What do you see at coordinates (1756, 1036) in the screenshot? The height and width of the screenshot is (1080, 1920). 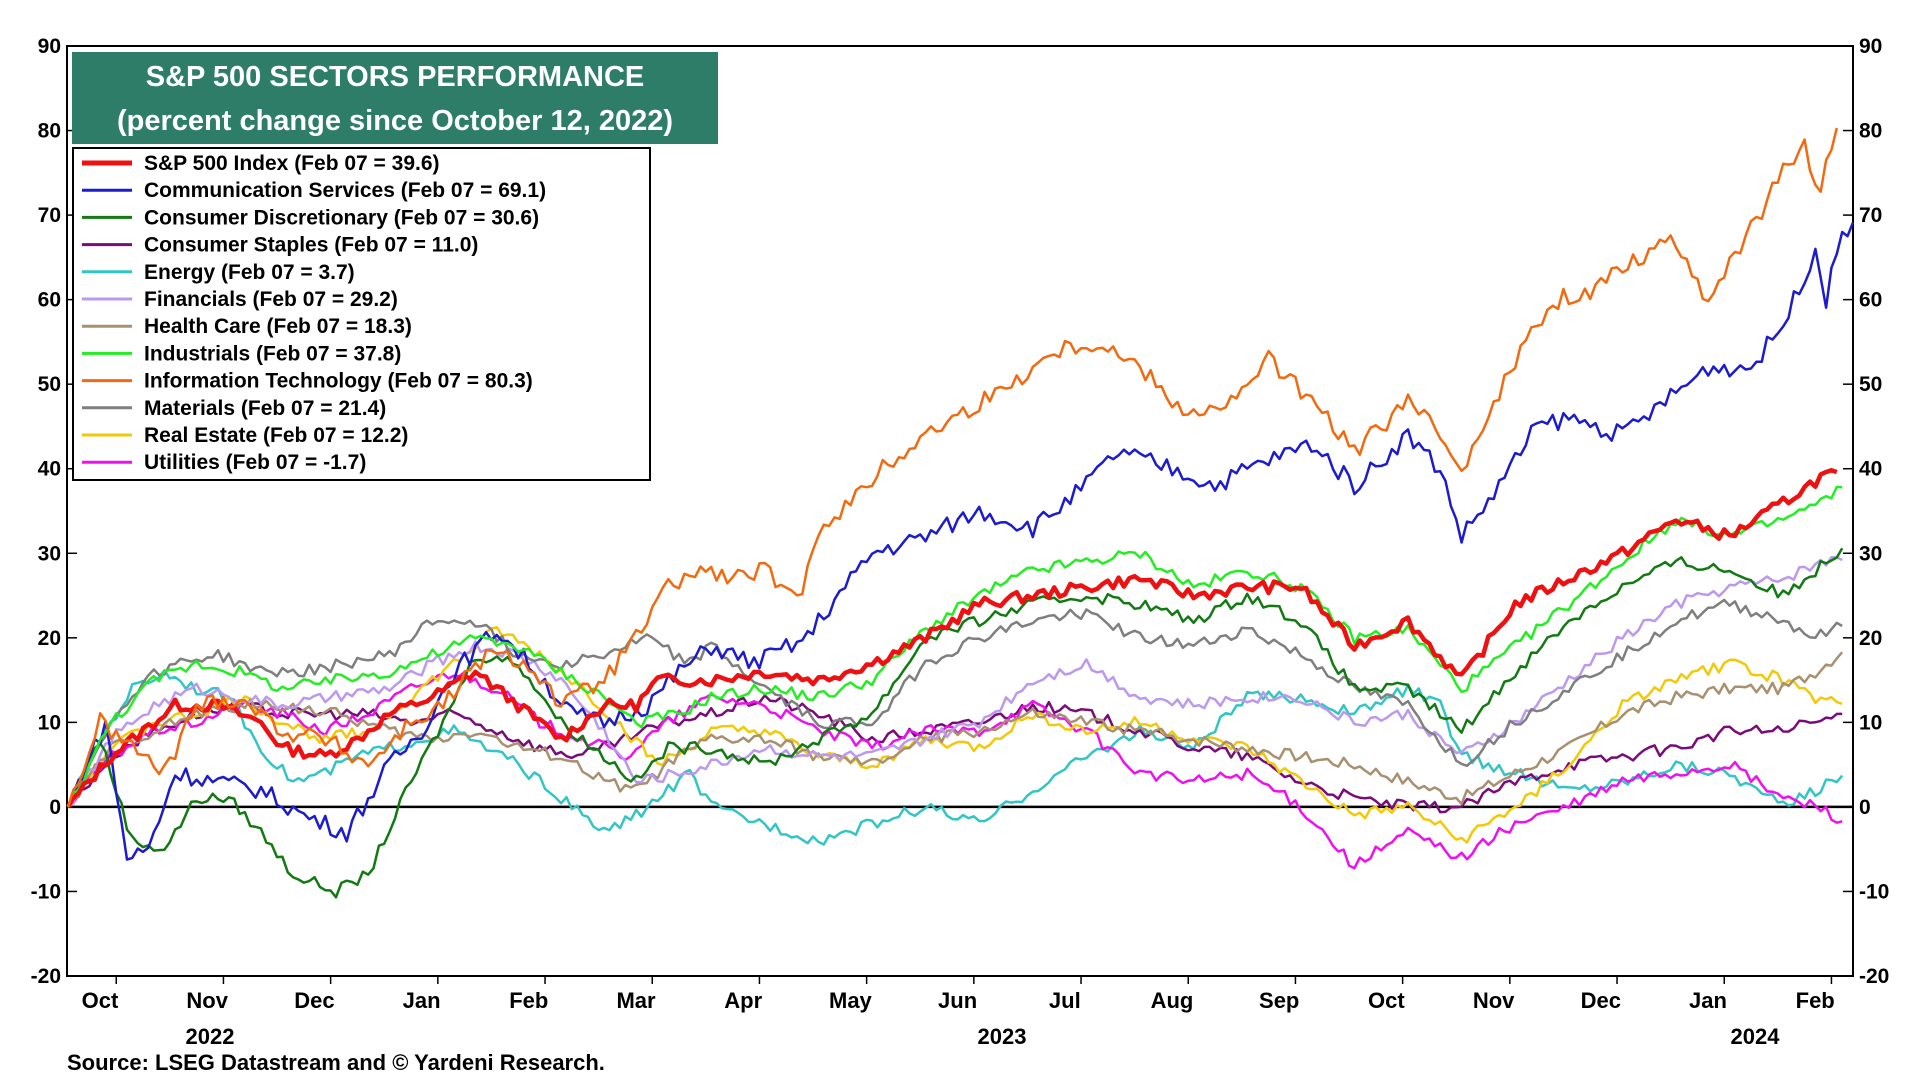 I see `year-label: 2024` at bounding box center [1756, 1036].